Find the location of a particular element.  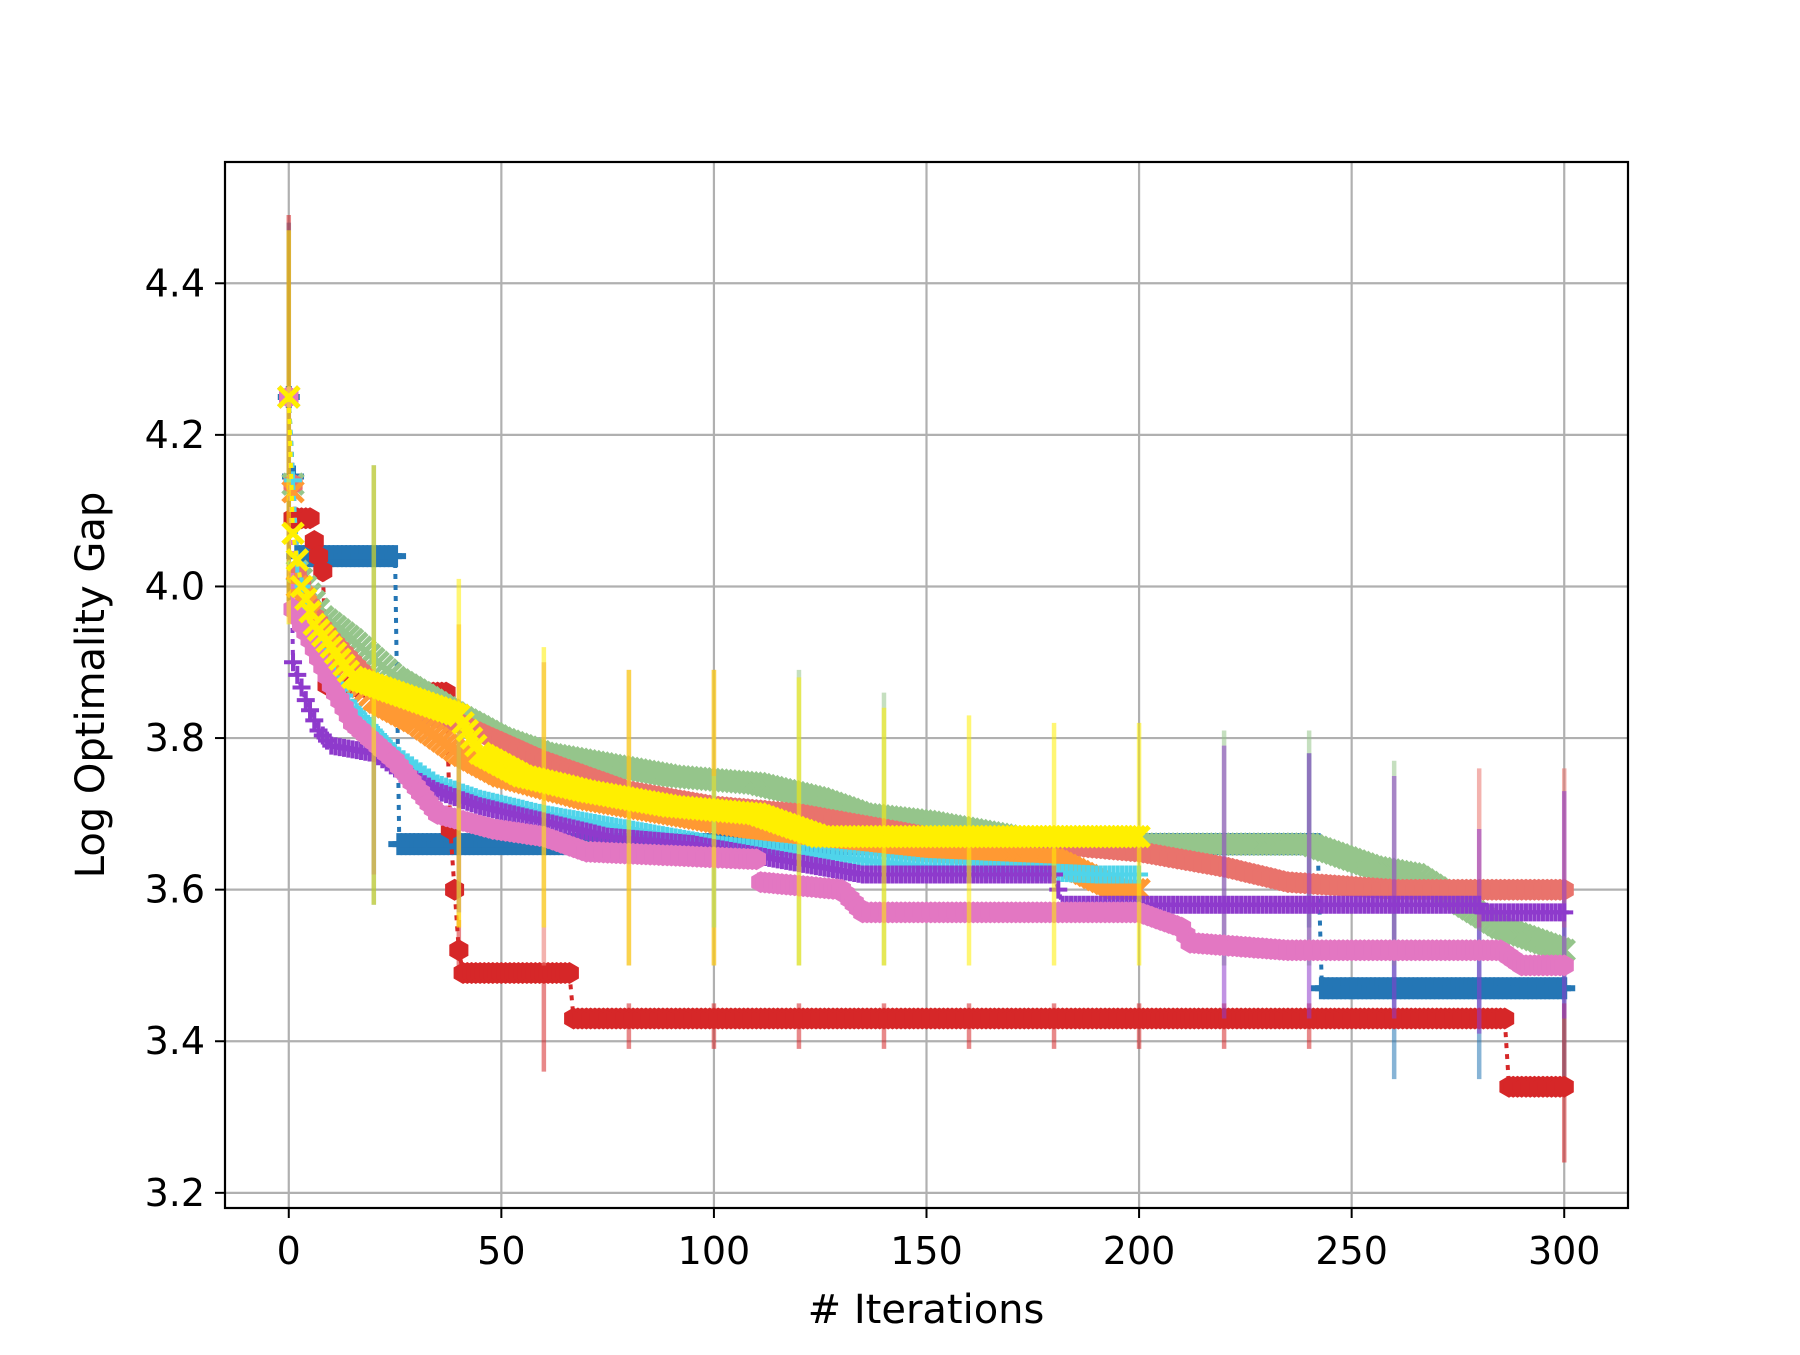

x-tick-label: 50 is located at coordinates (501, 1251).